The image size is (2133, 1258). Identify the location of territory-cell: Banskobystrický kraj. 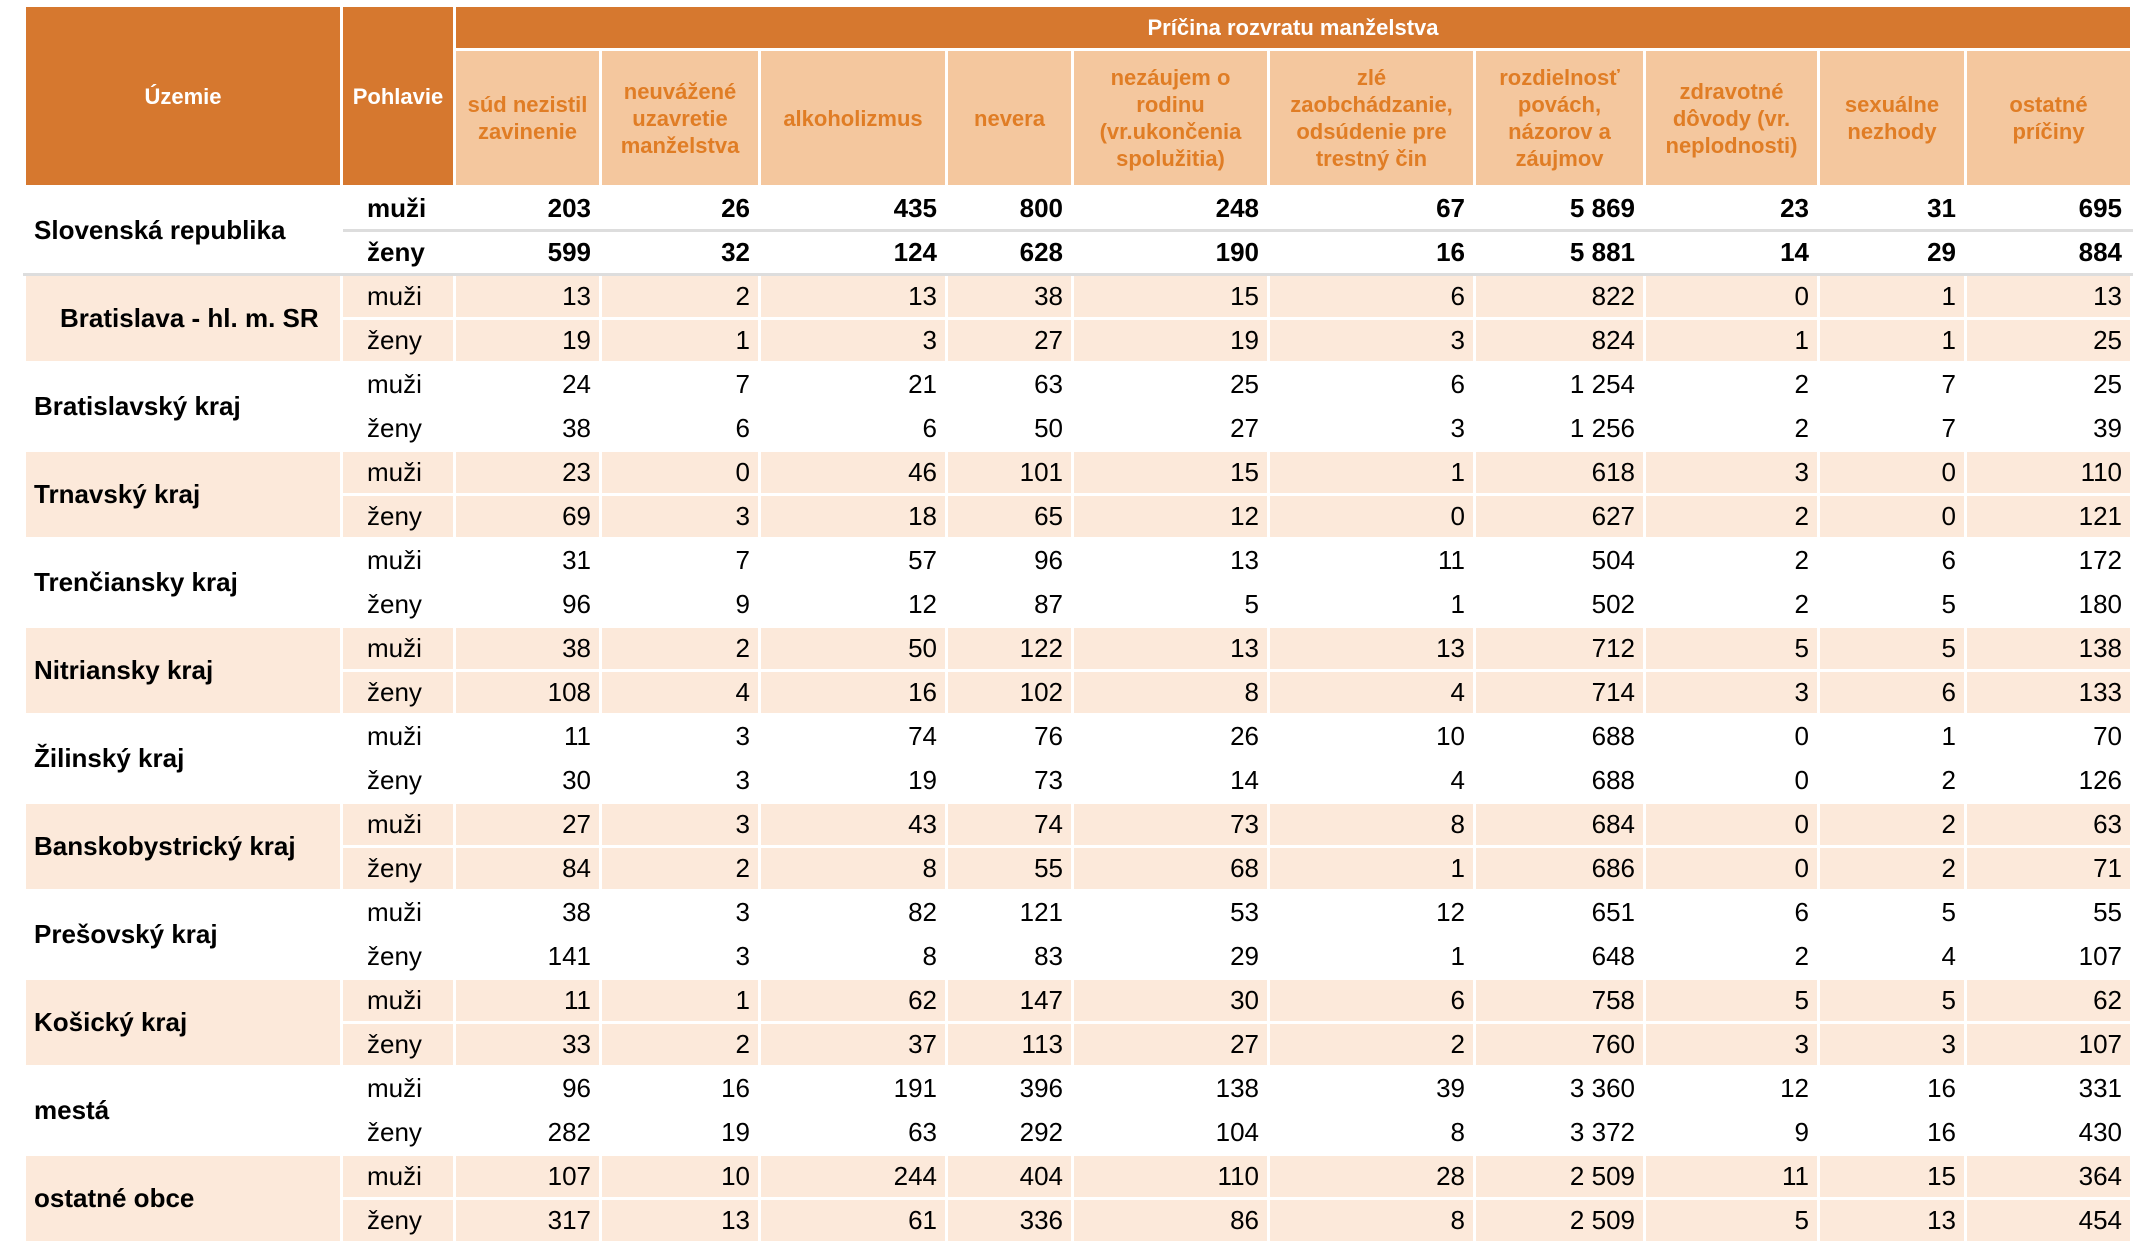
(183, 846).